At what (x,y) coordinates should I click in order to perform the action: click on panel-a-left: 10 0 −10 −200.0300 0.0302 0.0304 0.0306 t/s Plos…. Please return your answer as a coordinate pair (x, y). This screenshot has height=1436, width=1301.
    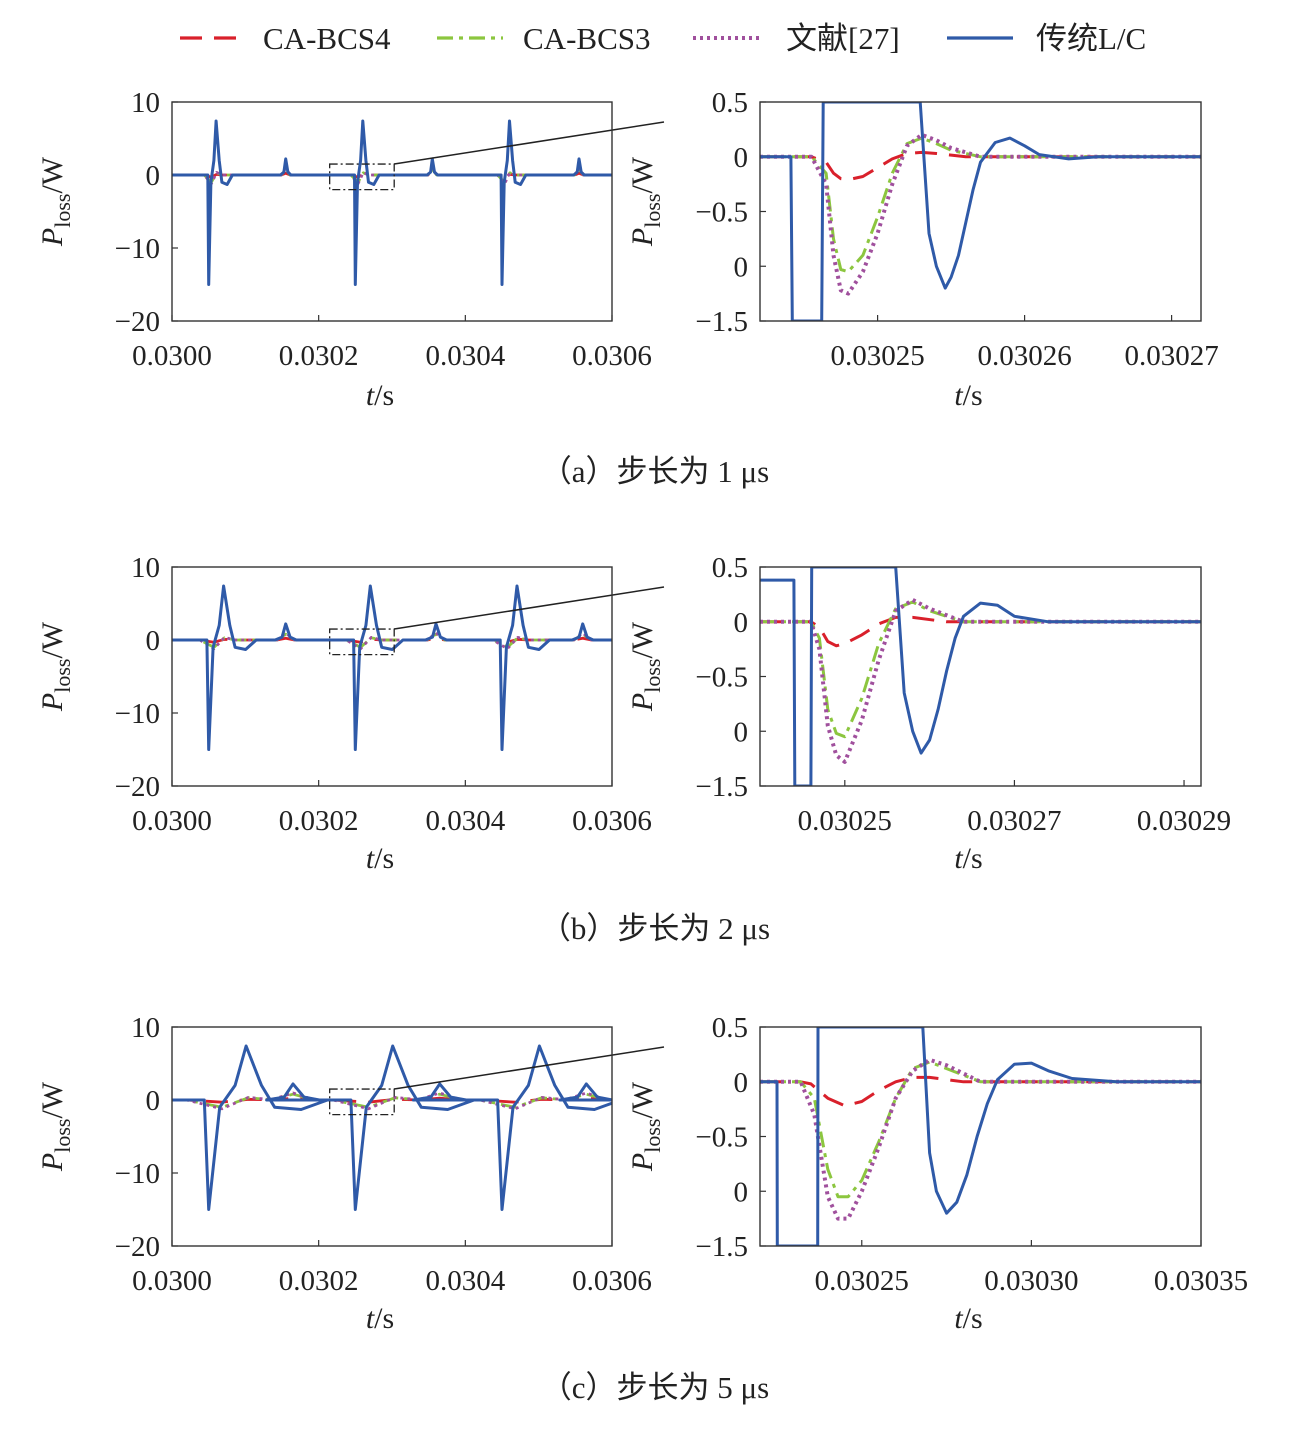
    Looking at the image, I should click on (350, 249).